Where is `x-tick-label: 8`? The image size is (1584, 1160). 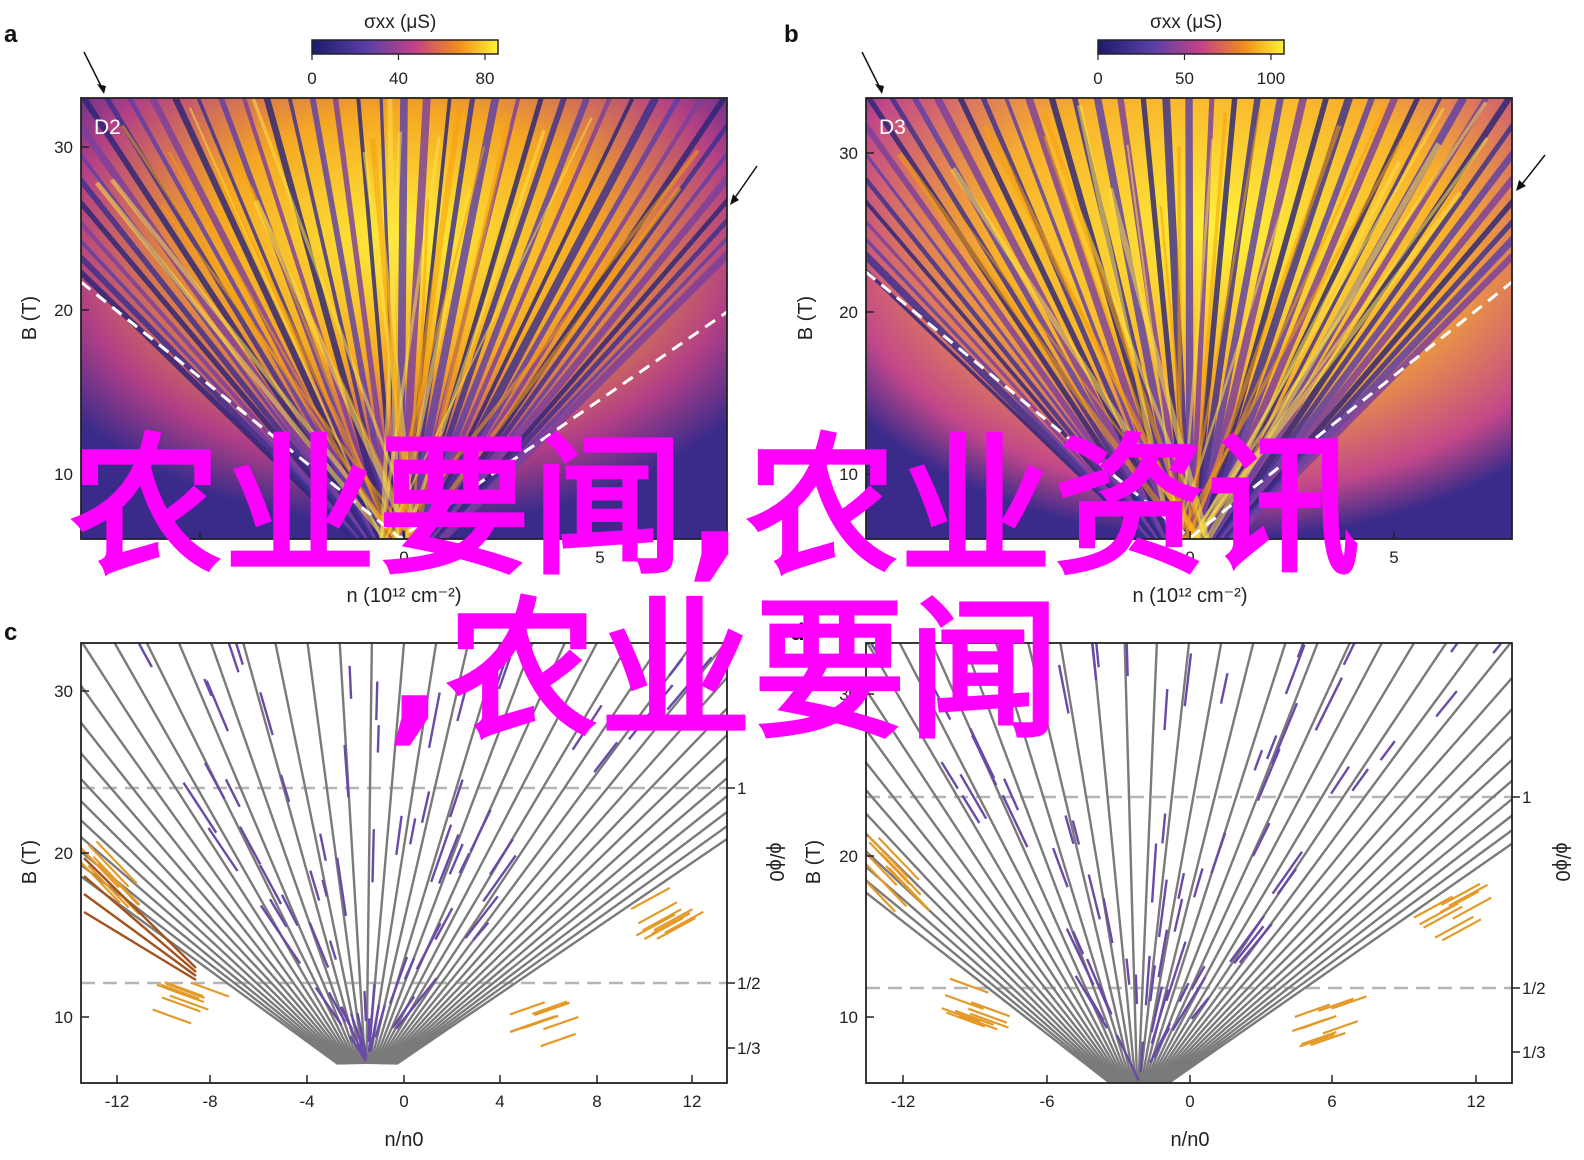
x-tick-label: 8 is located at coordinates (596, 1101).